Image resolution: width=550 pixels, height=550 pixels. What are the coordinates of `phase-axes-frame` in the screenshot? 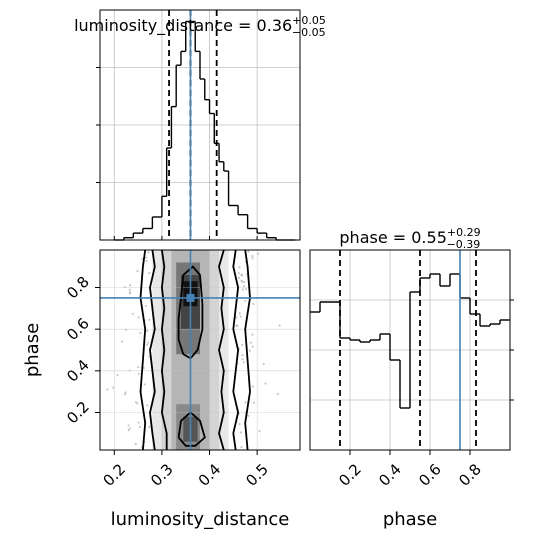 It's located at (410, 350).